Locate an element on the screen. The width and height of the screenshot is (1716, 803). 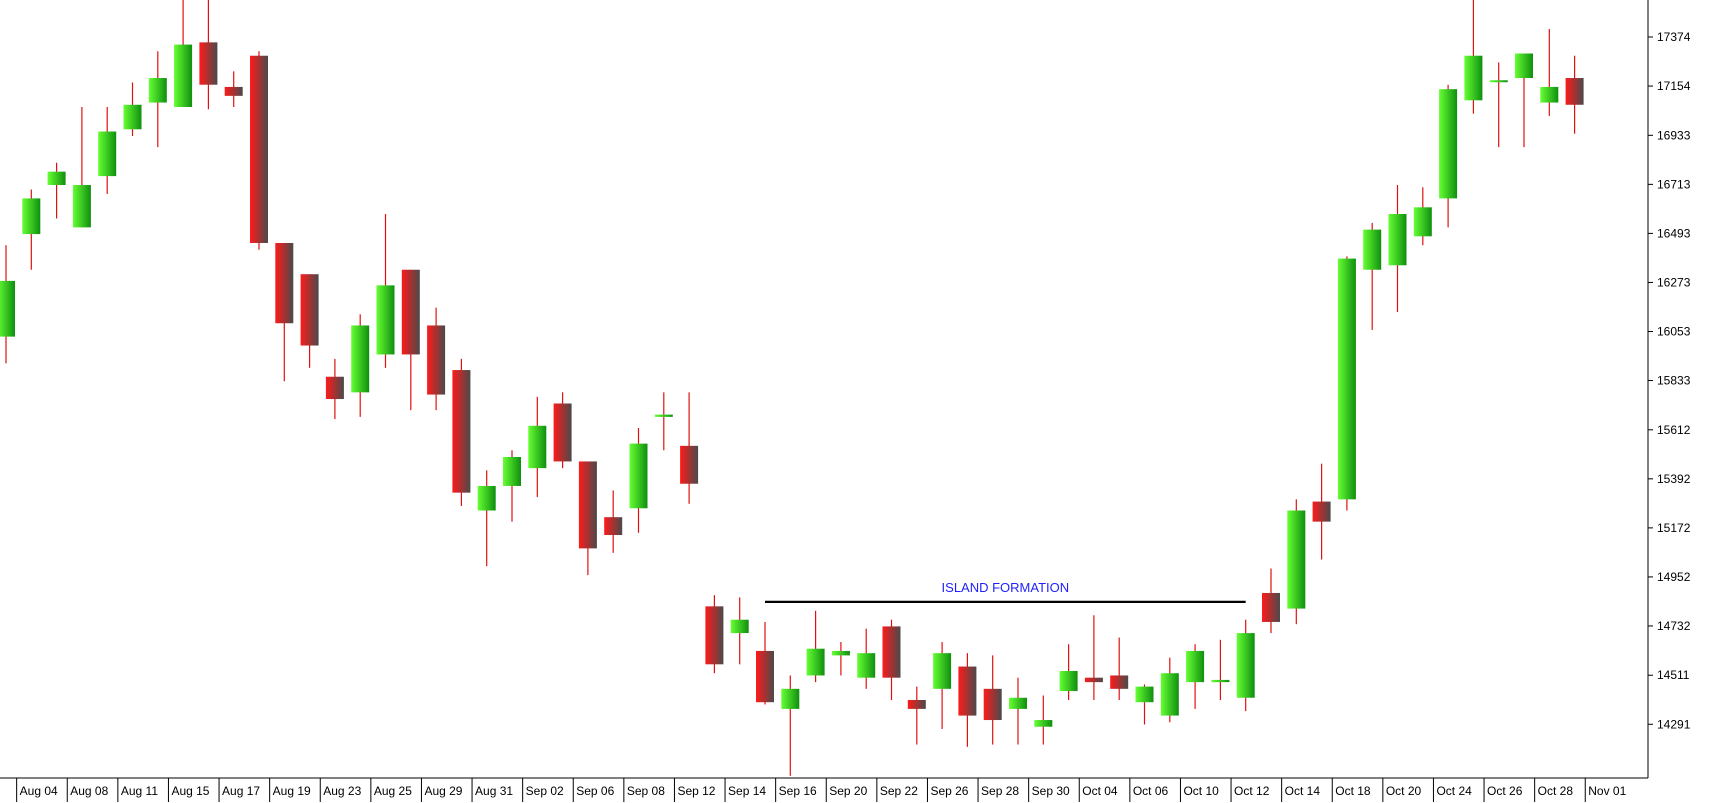
y-tick-label-2: 14732 is located at coordinates (1674, 626).